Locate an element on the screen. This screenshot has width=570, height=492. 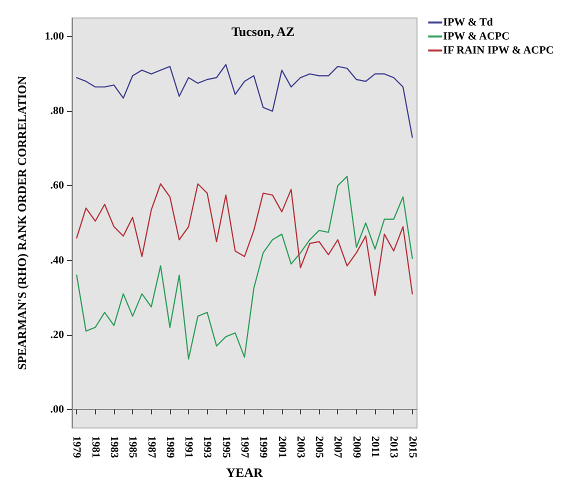
x-tick-label: 1989 is located at coordinates (170, 447).